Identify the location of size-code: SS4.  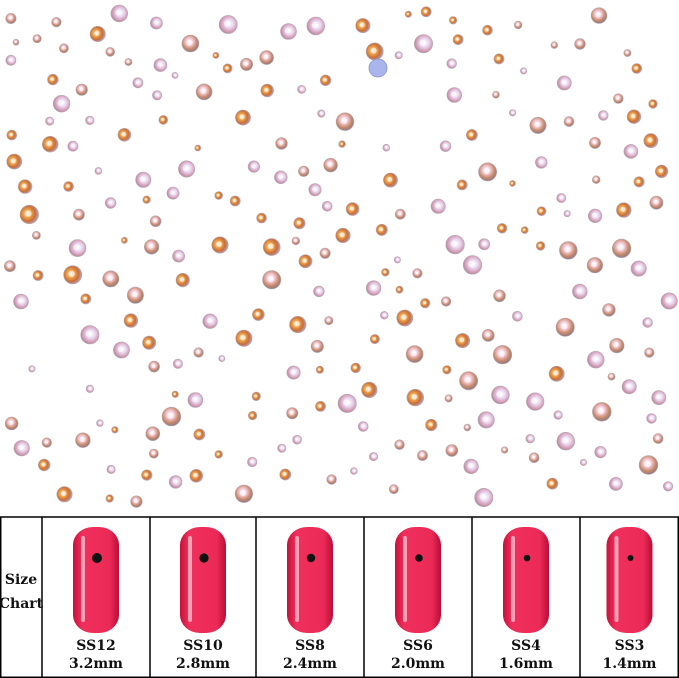
(526, 646).